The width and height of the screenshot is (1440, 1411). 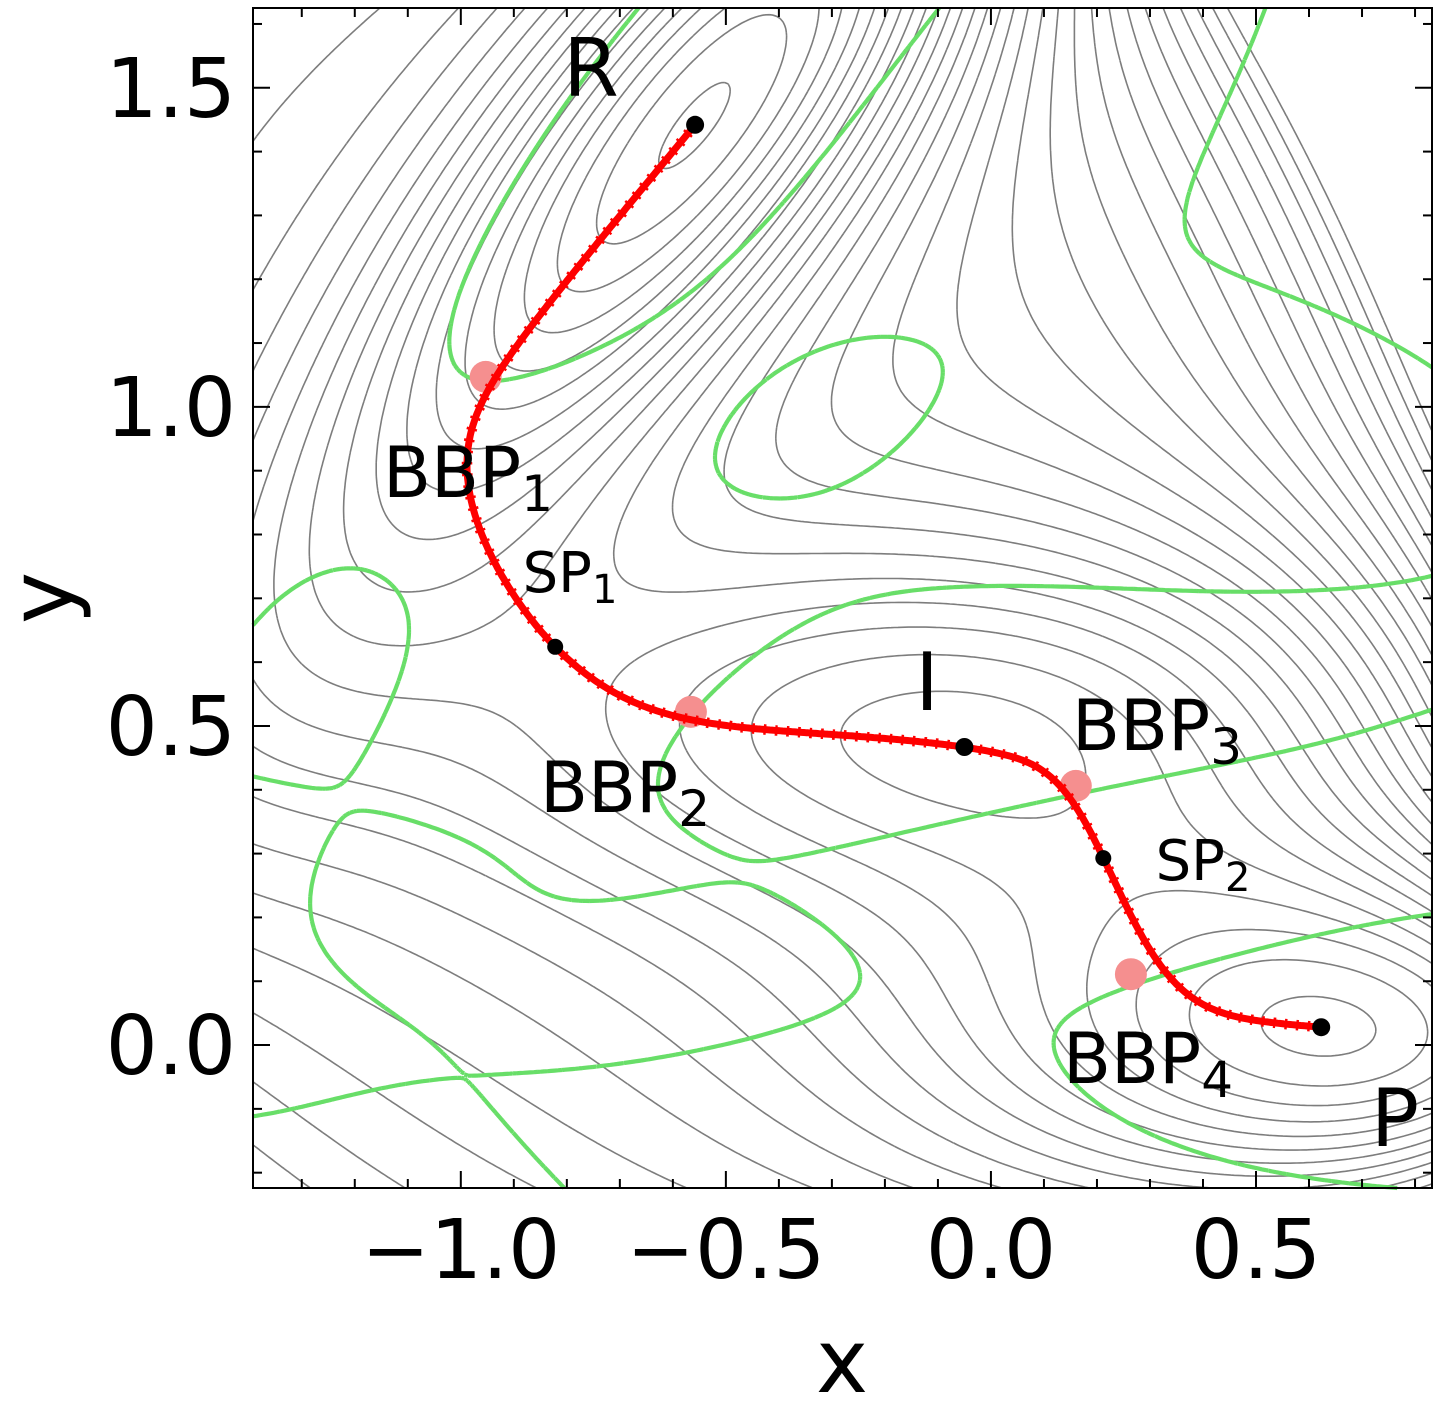 What do you see at coordinates (468, 477) in the screenshot?
I see `label-BBP1: BBP1` at bounding box center [468, 477].